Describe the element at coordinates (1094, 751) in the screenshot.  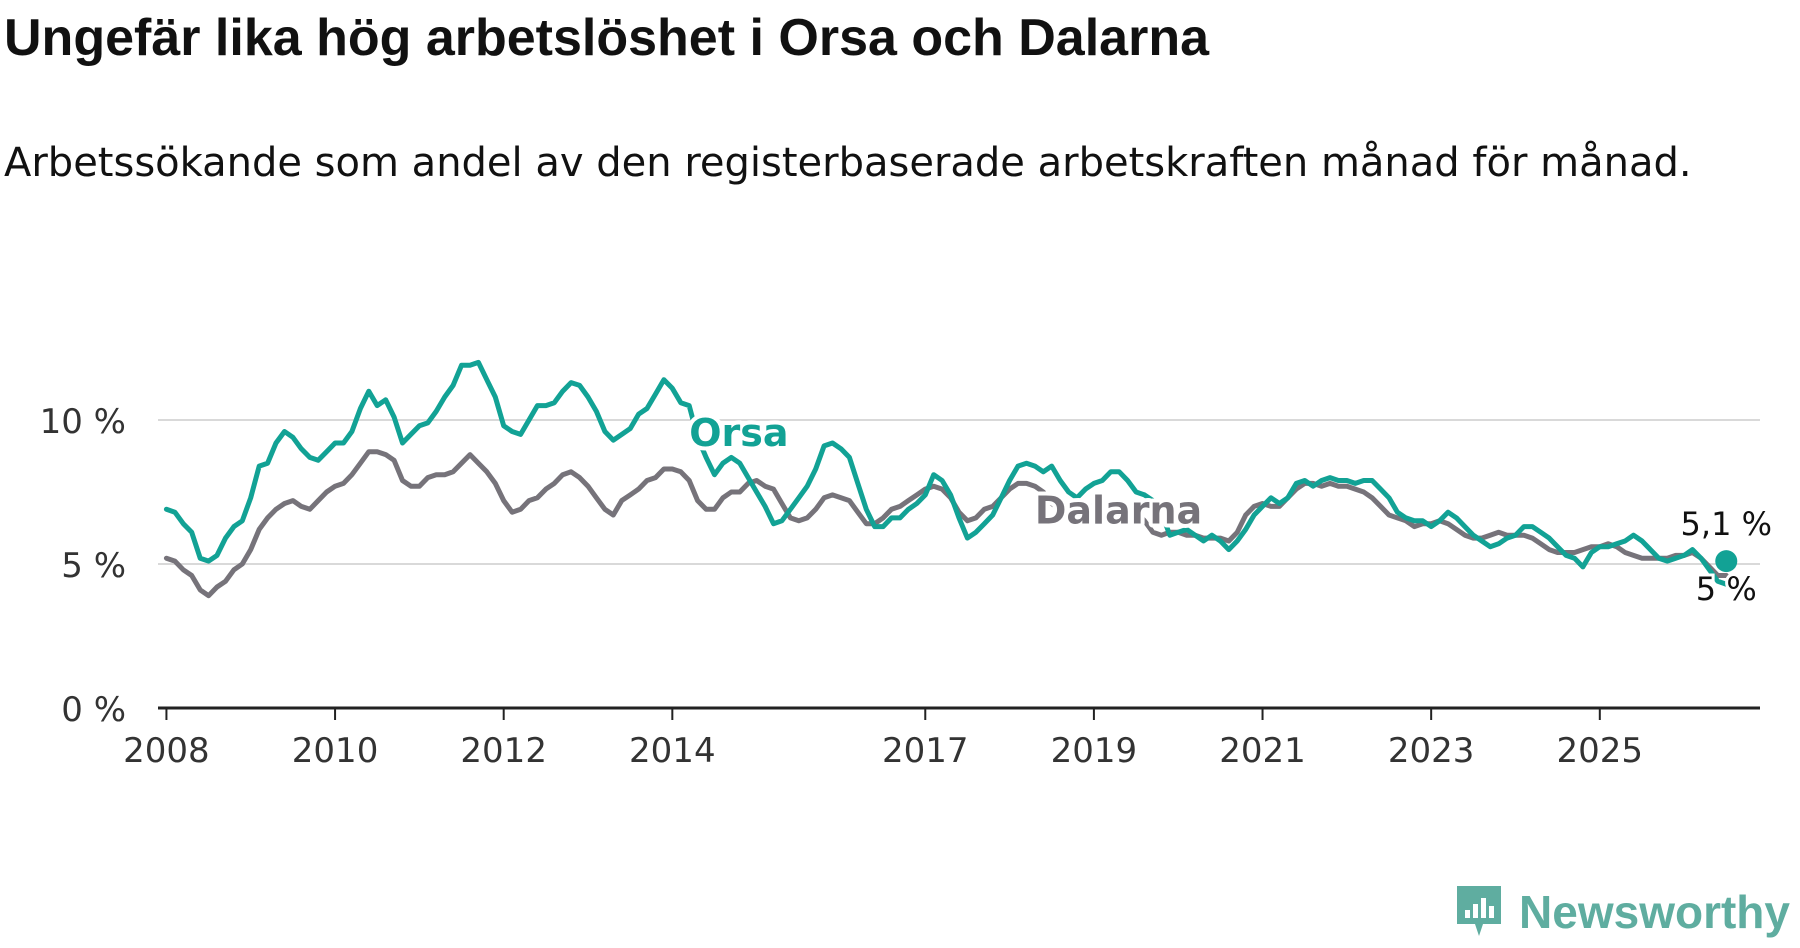
I see `x-tick-label: 2019` at that location.